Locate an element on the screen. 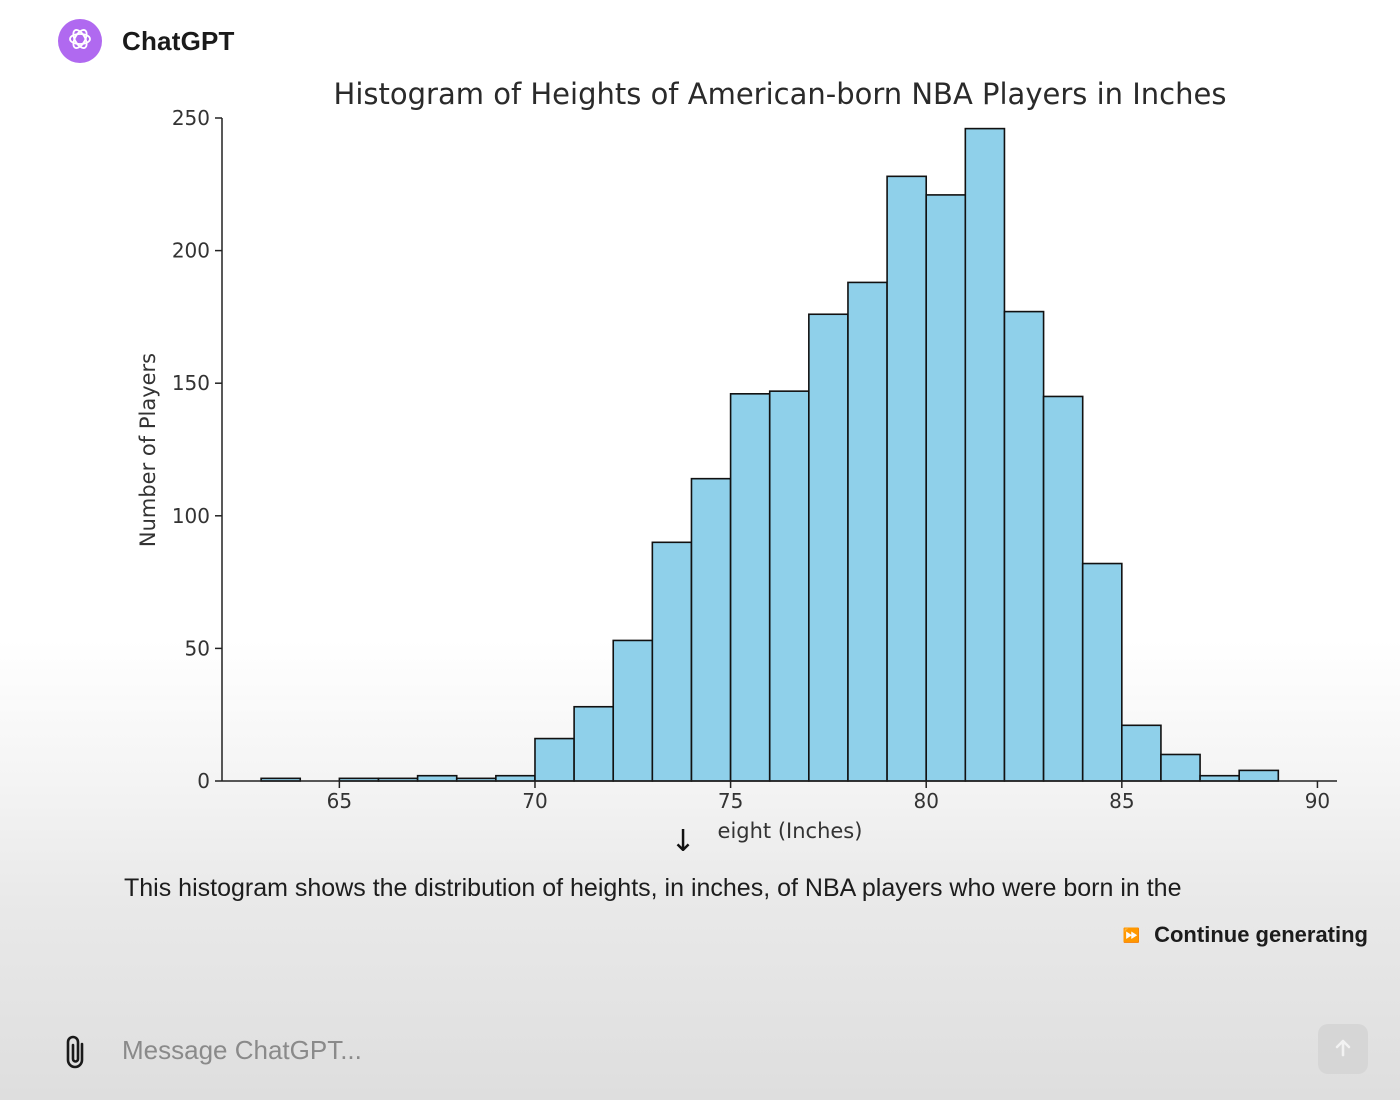 The height and width of the screenshot is (1100, 1400). x-tick-label: 80 is located at coordinates (925, 801).